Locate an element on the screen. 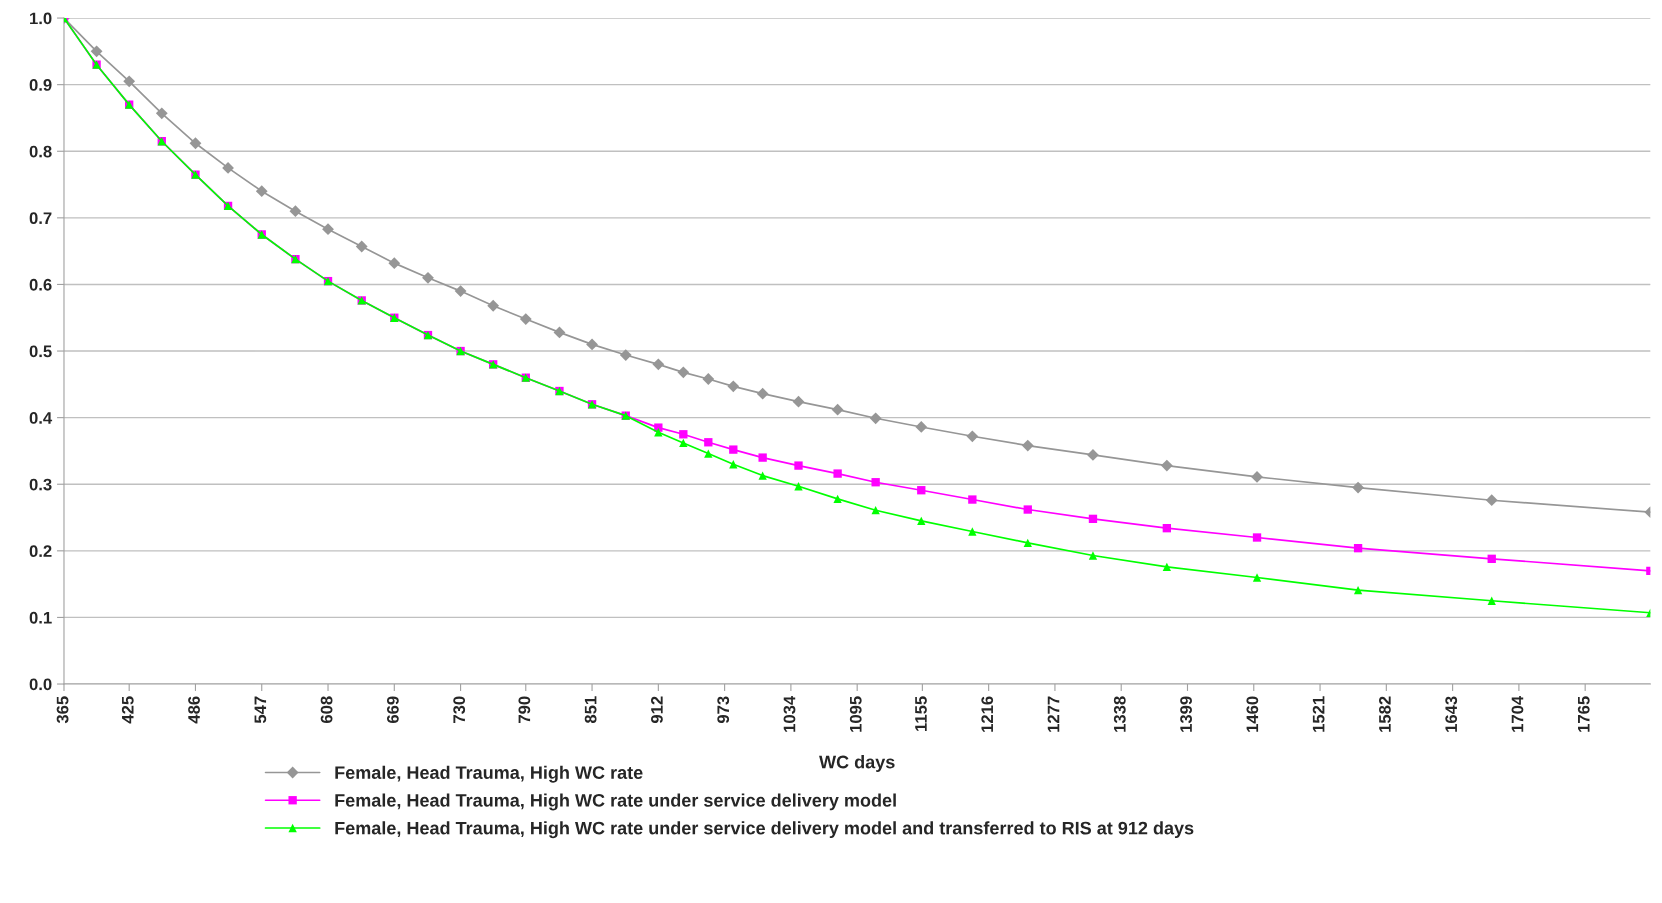 The width and height of the screenshot is (1662, 903). x-tick-label: 1765 is located at coordinates (1583, 714).